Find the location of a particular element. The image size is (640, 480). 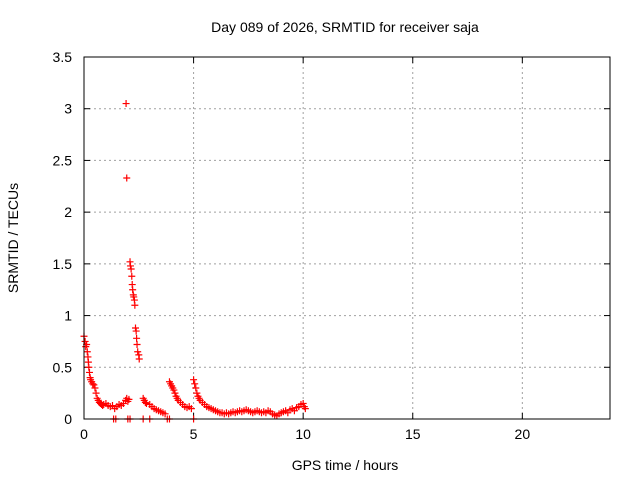

y-tick-label: 3.5 is located at coordinates (63, 57).